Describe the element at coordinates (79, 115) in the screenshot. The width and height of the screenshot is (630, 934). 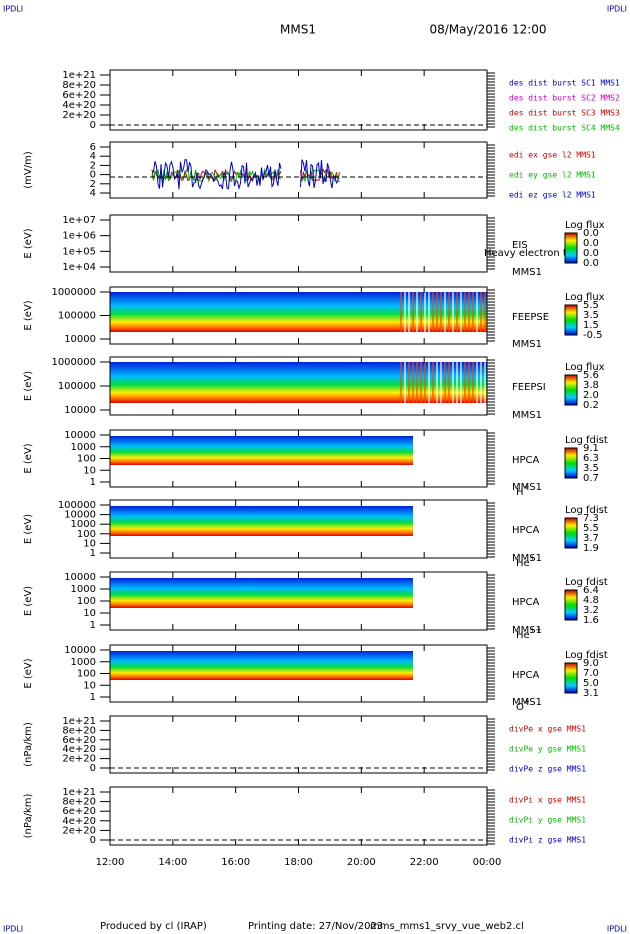
I see `y-tick-label: 2e+20` at that location.